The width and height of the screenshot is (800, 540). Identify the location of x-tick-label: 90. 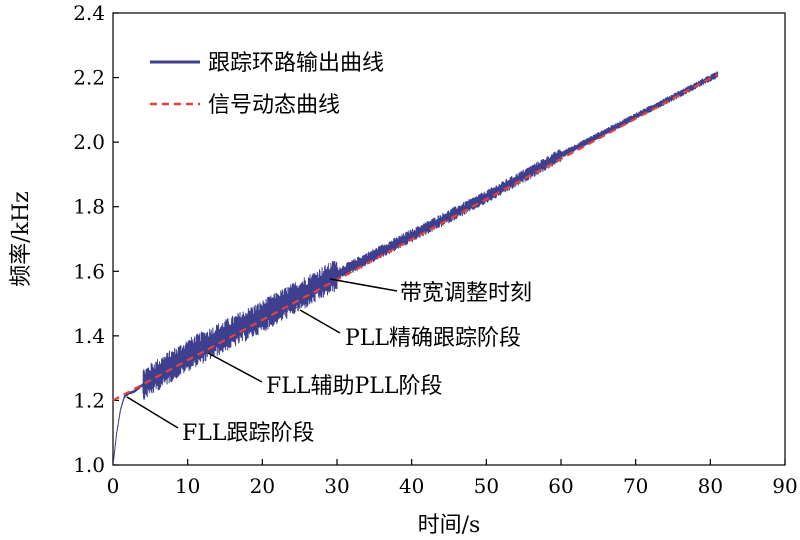
(784, 486).